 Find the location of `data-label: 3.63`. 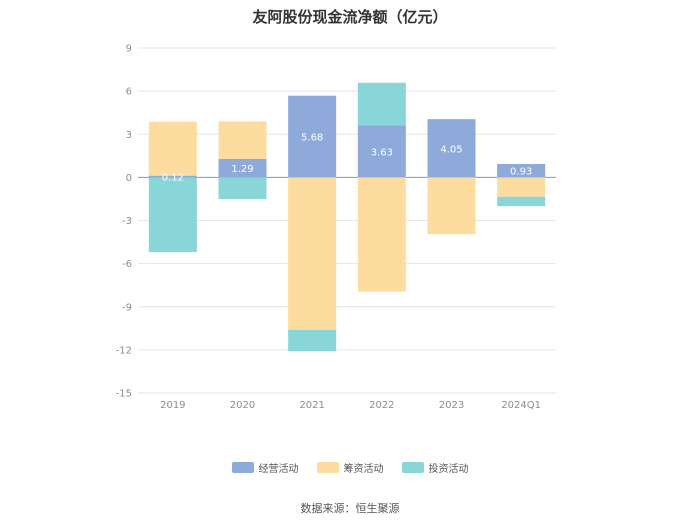

data-label: 3.63 is located at coordinates (382, 152).